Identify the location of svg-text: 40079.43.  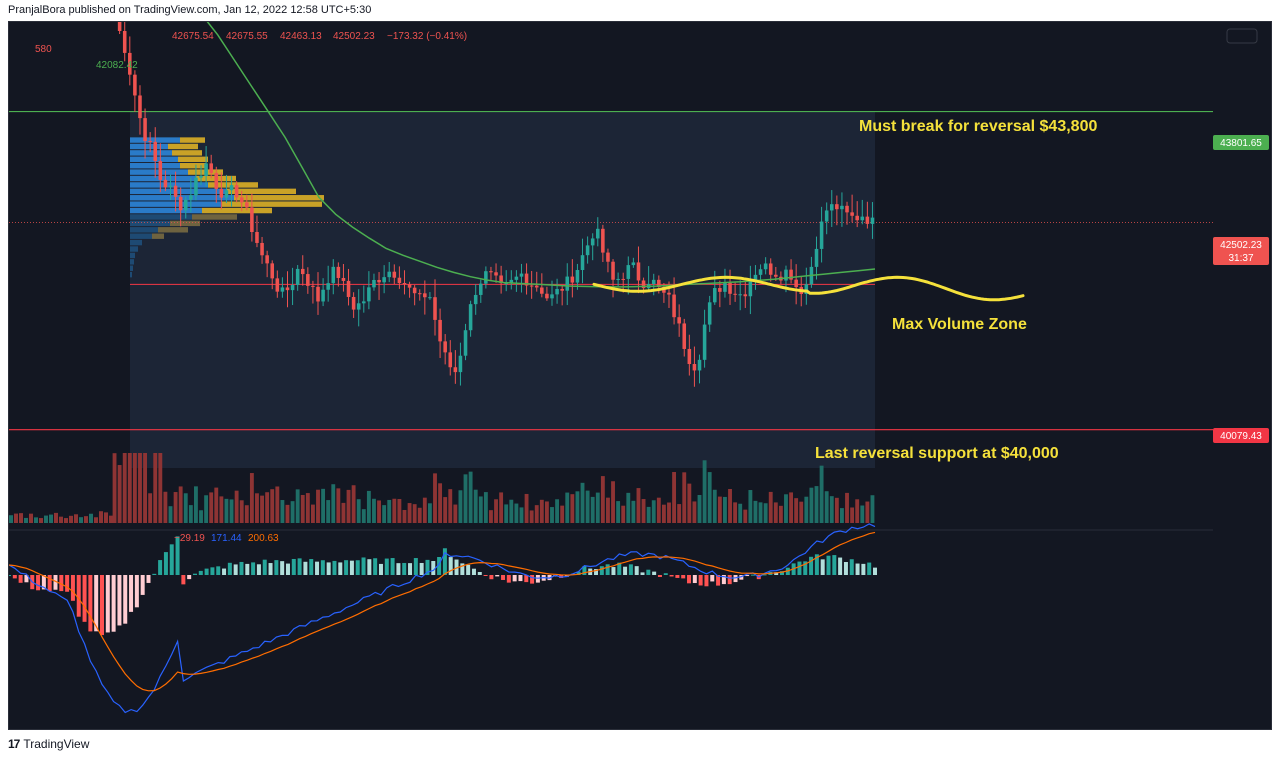
(1241, 436).